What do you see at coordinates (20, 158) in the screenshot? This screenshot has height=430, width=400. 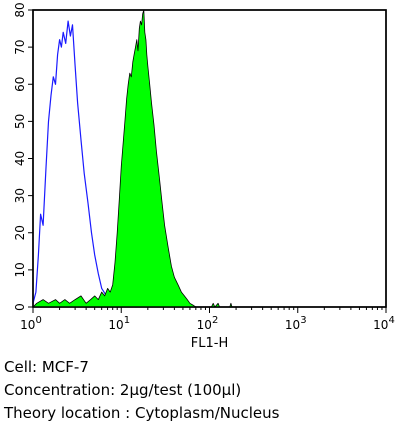 I see `y-tick-label: 40` at bounding box center [20, 158].